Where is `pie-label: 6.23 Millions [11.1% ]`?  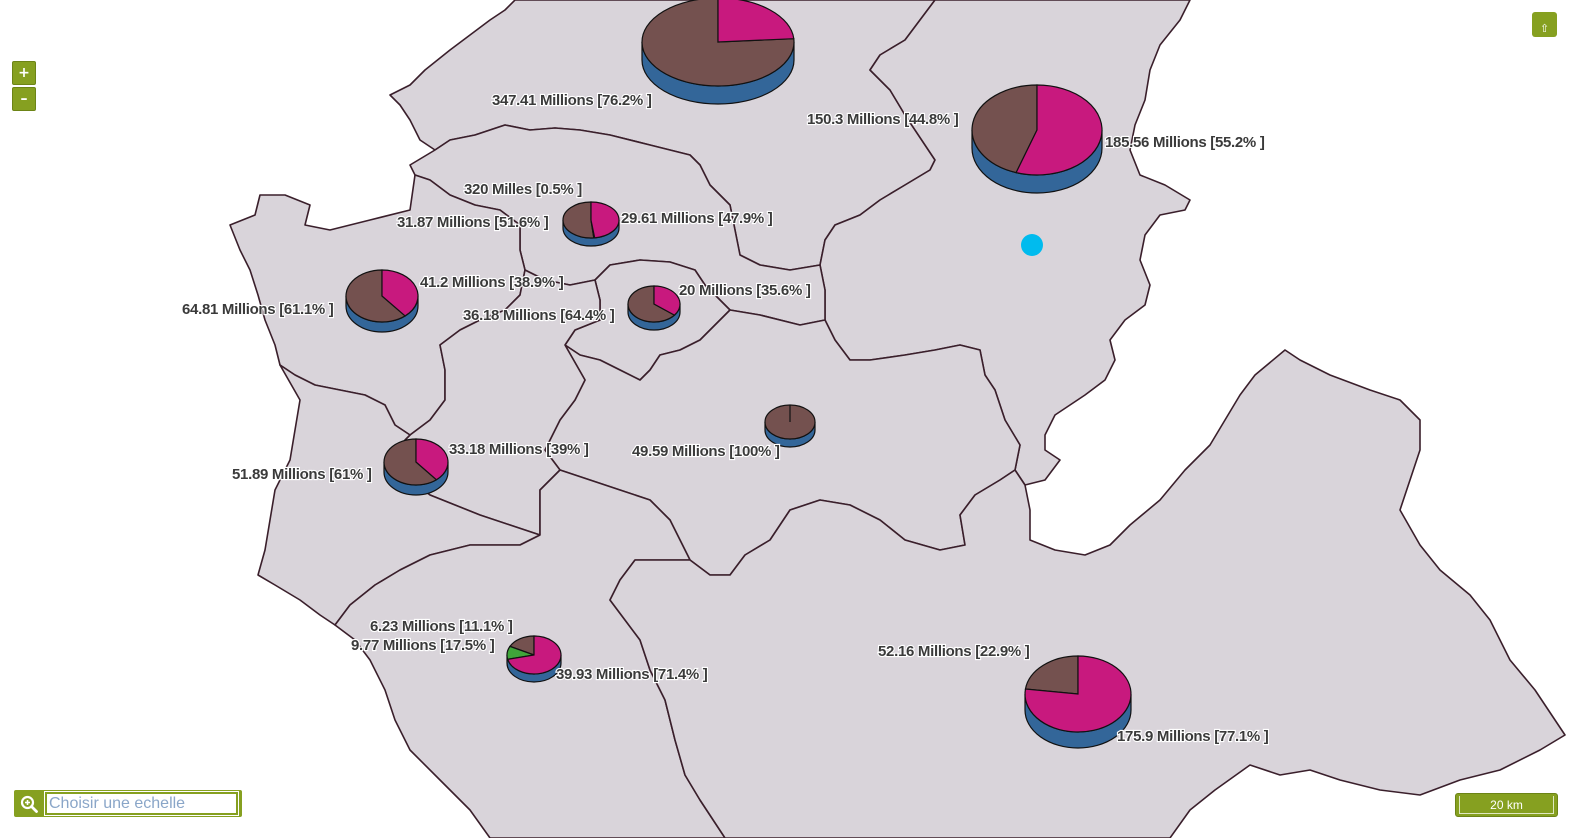 pie-label: 6.23 Millions [11.1% ] is located at coordinates (441, 626).